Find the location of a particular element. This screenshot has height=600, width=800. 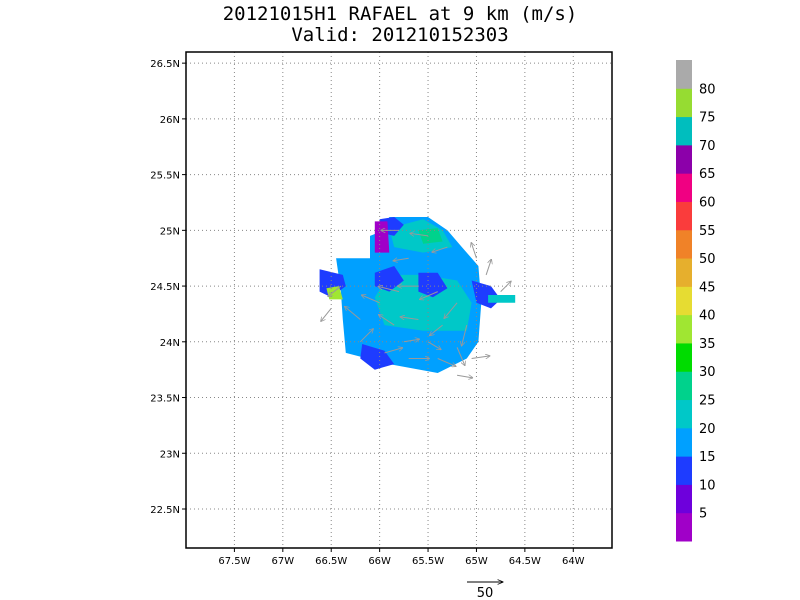

colorbar-label-13: 70 is located at coordinates (707, 146).